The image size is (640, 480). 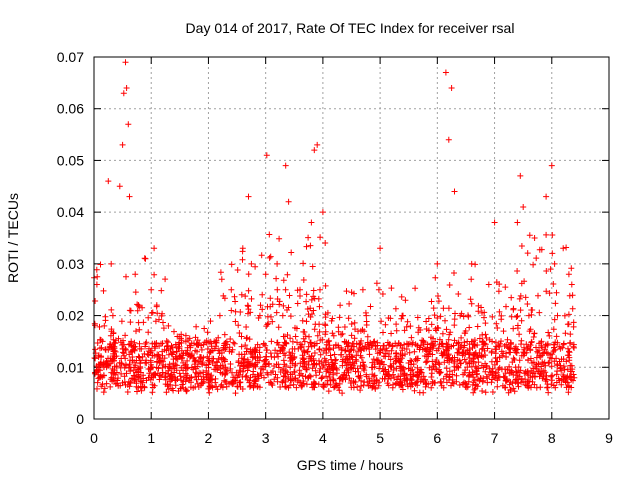 I want to click on x-tick-label: 3, so click(x=266, y=438).